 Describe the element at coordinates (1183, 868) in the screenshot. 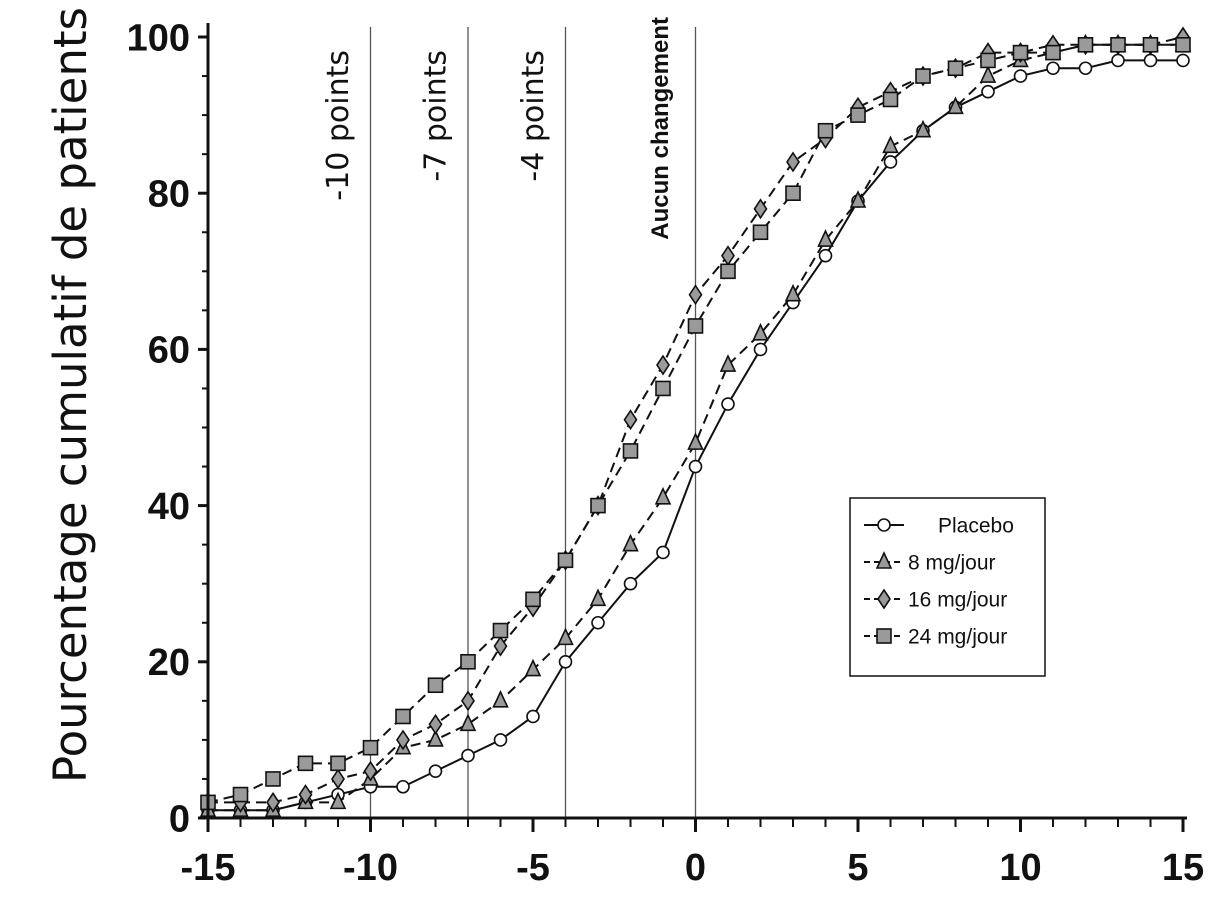

I see `x-tick-label: 15` at that location.